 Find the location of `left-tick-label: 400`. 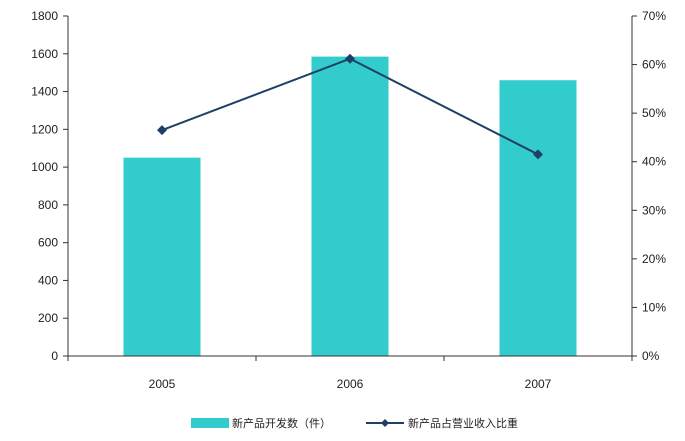

left-tick-label: 400 is located at coordinates (48, 280).